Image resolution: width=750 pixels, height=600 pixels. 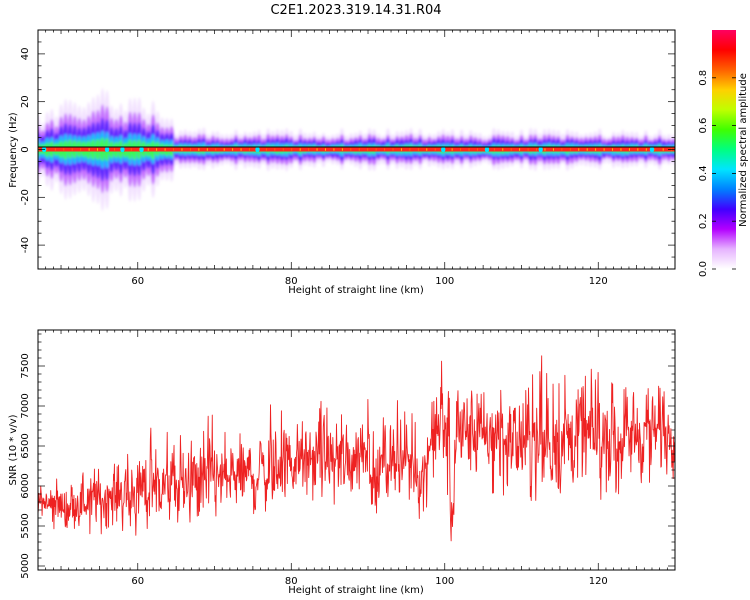 What do you see at coordinates (356, 590) in the screenshot?
I see `snr-x-label: Height of straight line (km)` at bounding box center [356, 590].